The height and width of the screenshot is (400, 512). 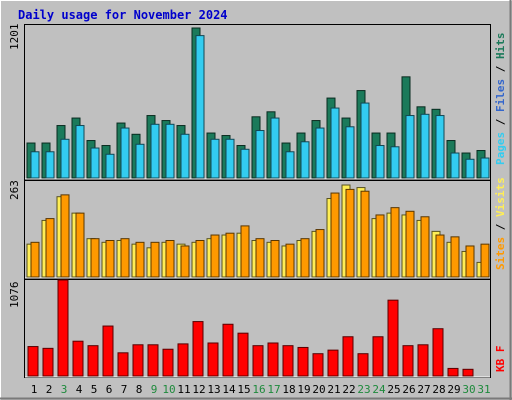 I want to click on day-label-8: 8, so click(x=139, y=389).